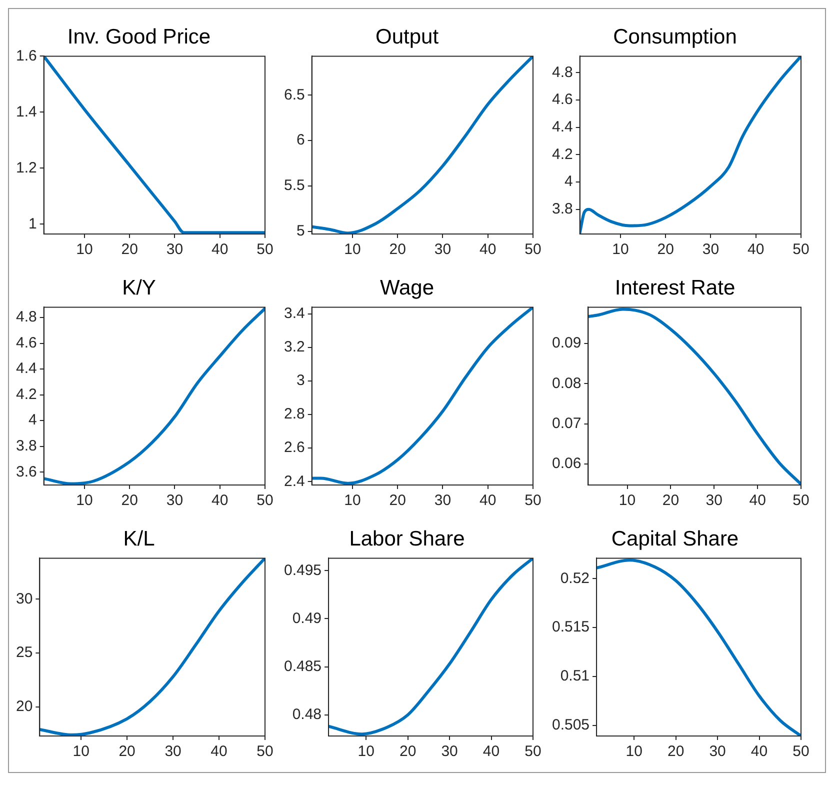 The height and width of the screenshot is (787, 832). I want to click on y-tick-label: 0.08, so click(567, 383).